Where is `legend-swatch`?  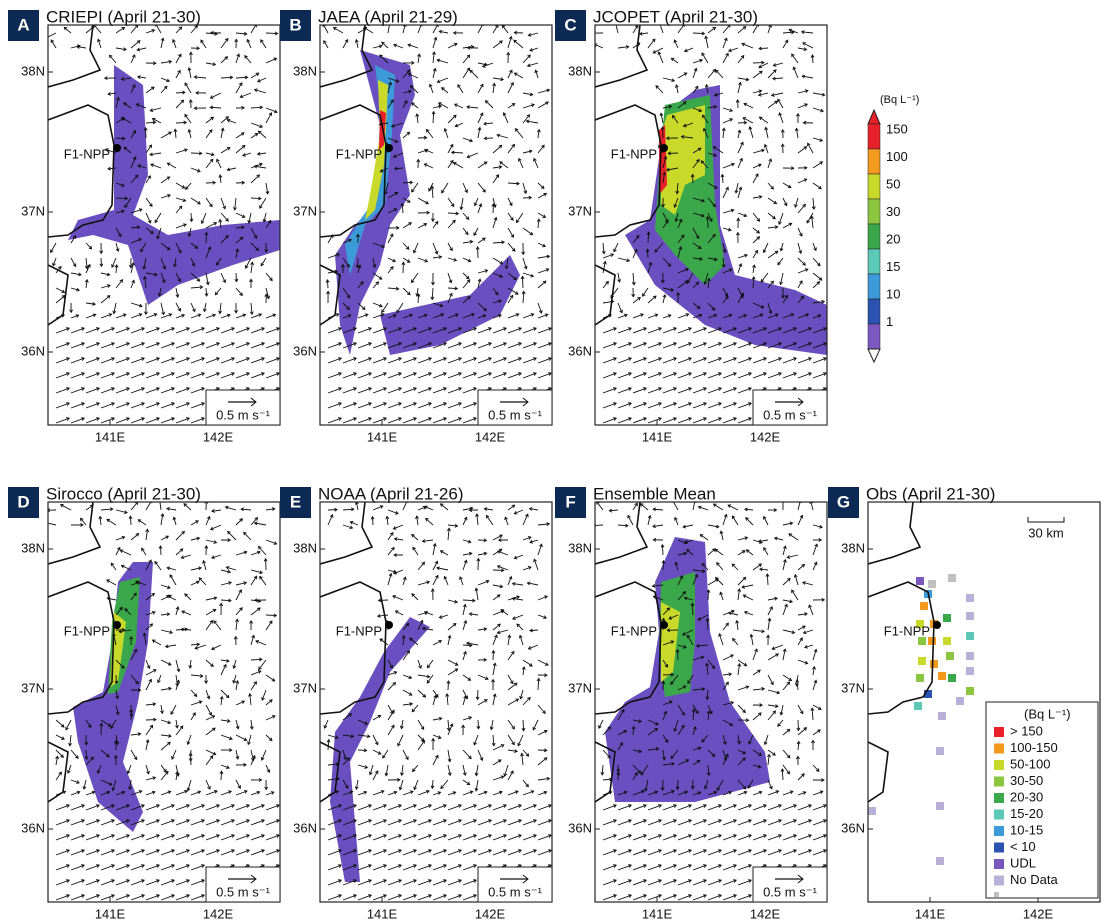
legend-swatch is located at coordinates (999, 798).